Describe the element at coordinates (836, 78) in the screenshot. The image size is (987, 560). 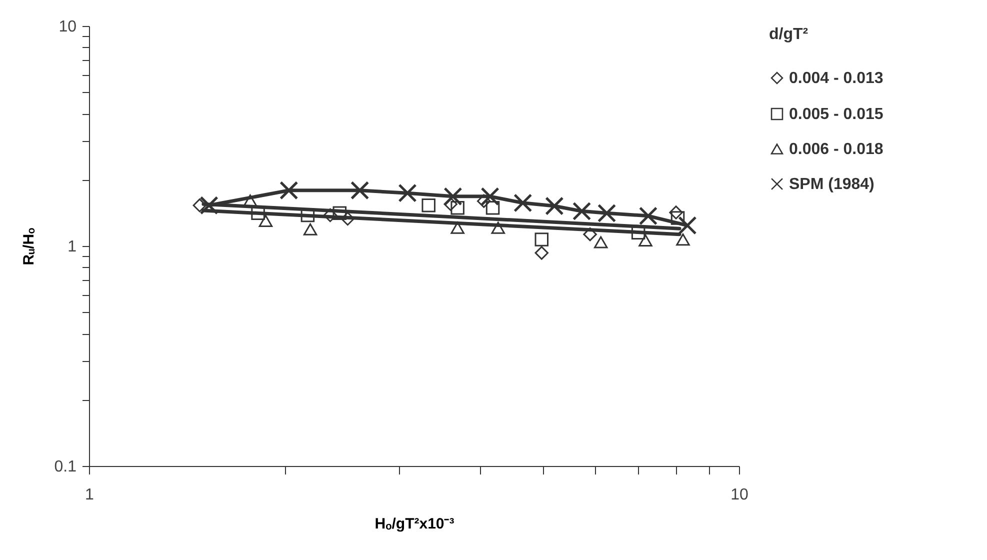
I see `legend-label: 0.004 - 0.013` at that location.